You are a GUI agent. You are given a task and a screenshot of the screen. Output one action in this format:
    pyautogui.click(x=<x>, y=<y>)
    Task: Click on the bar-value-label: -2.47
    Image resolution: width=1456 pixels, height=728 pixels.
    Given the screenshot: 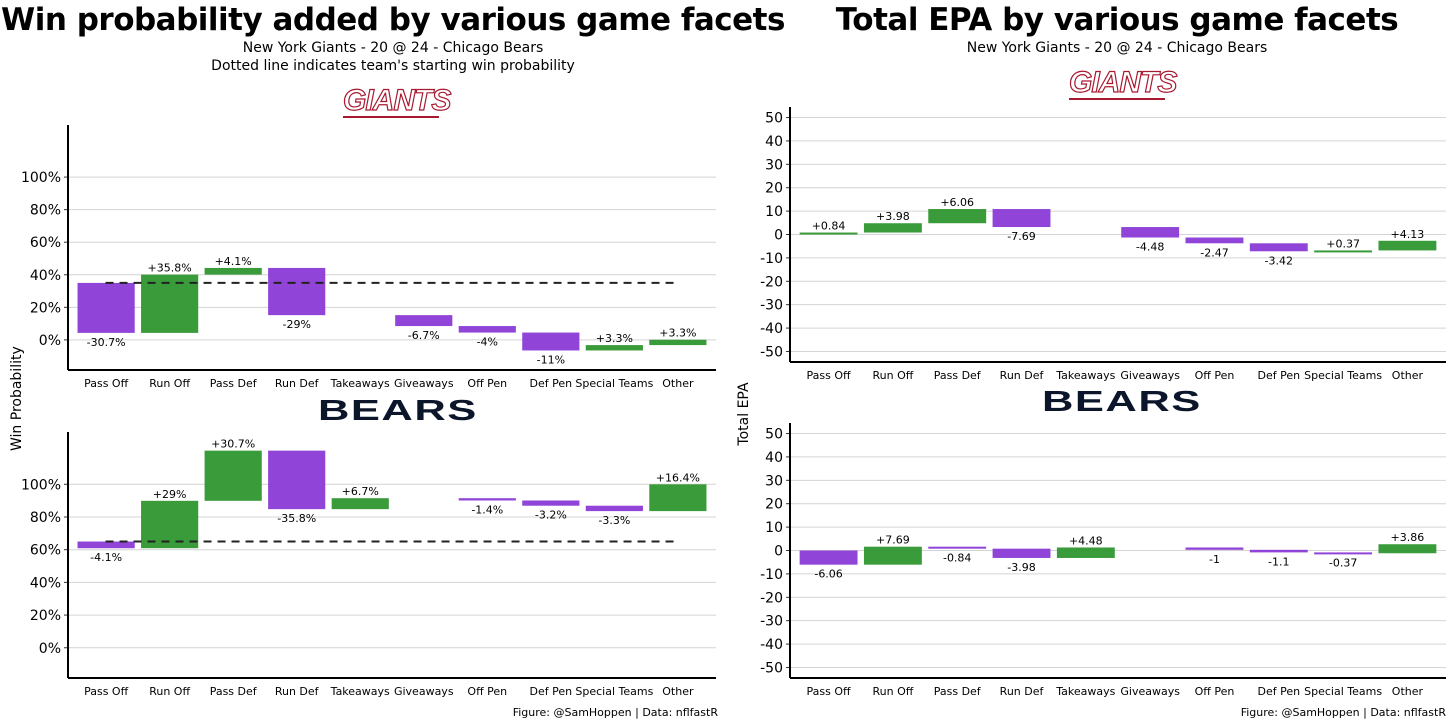 What is the action you would take?
    pyautogui.click(x=1214, y=252)
    